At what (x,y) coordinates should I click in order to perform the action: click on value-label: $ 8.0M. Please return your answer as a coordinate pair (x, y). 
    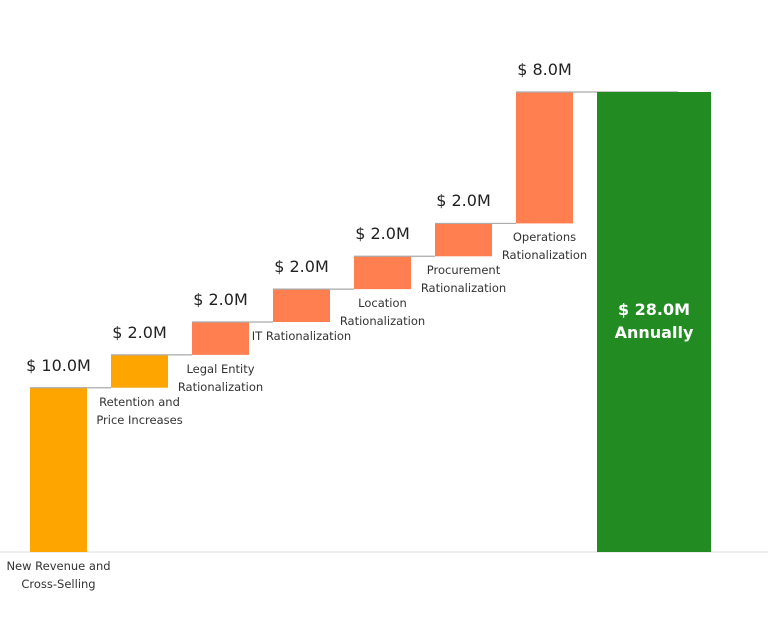
    Looking at the image, I should click on (544, 69).